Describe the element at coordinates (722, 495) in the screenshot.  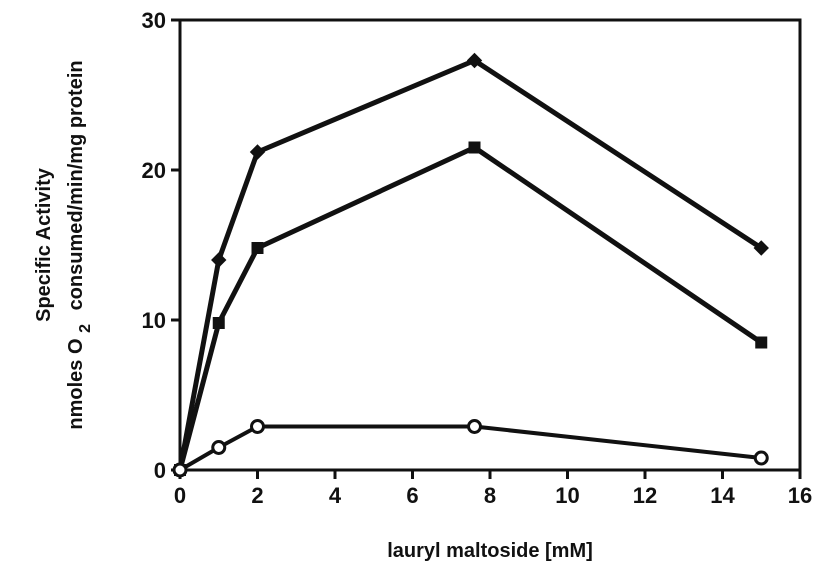
I see `x-tick-label-7: 14` at that location.